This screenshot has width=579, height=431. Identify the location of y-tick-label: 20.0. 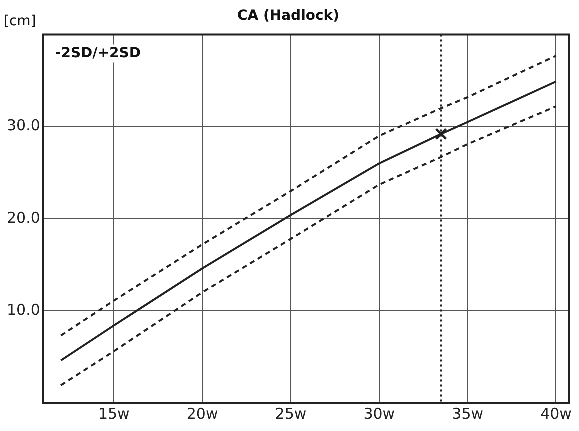
(23, 217).